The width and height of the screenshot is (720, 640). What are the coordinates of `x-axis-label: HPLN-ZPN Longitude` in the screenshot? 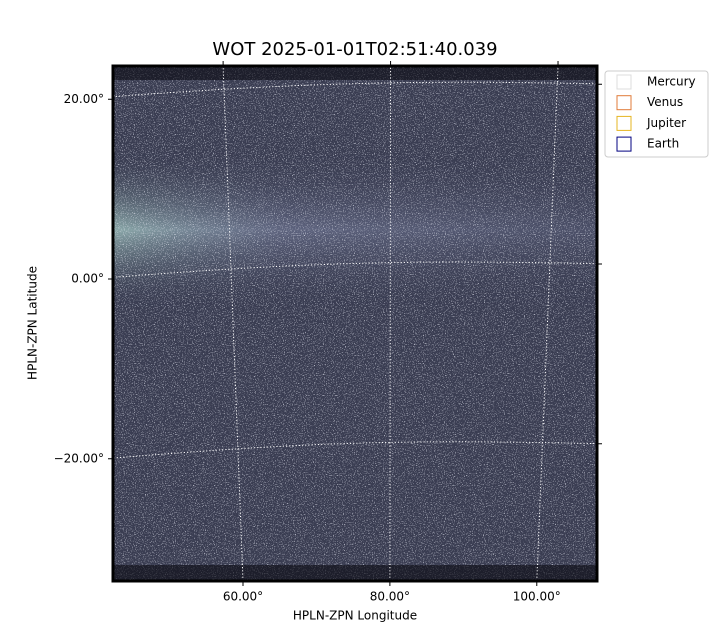 It's located at (355, 616).